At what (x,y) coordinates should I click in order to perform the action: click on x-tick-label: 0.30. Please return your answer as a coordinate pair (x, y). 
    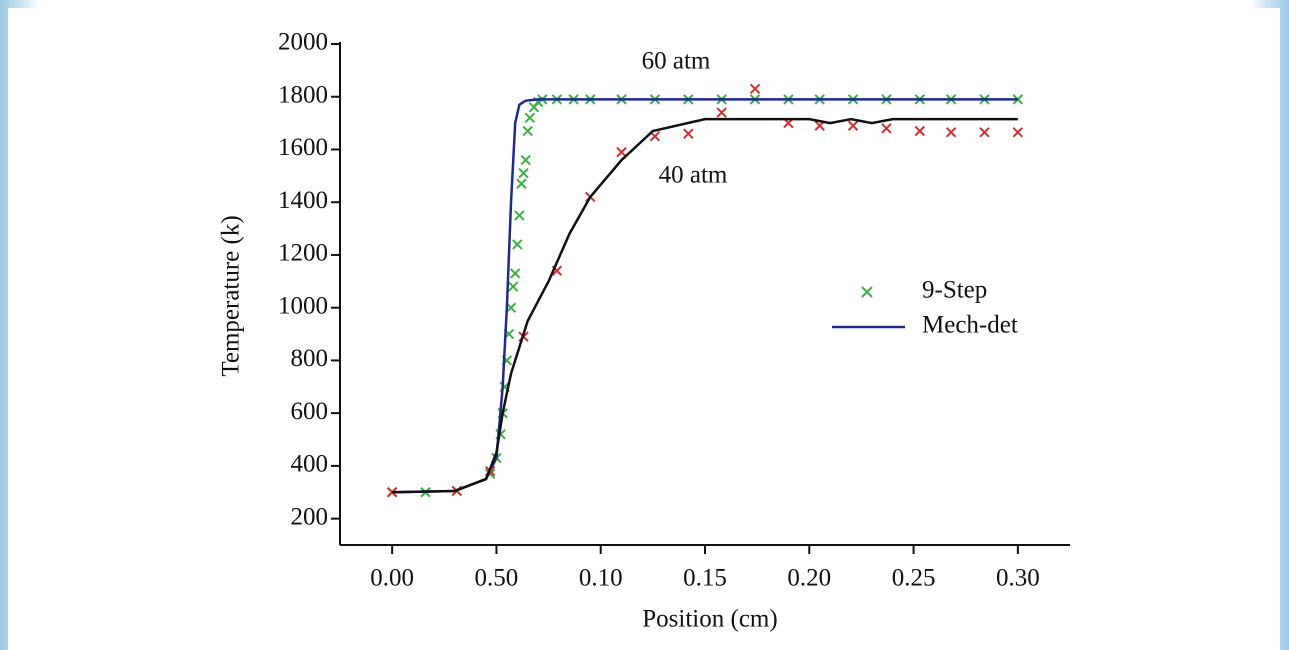
    Looking at the image, I should click on (1018, 578).